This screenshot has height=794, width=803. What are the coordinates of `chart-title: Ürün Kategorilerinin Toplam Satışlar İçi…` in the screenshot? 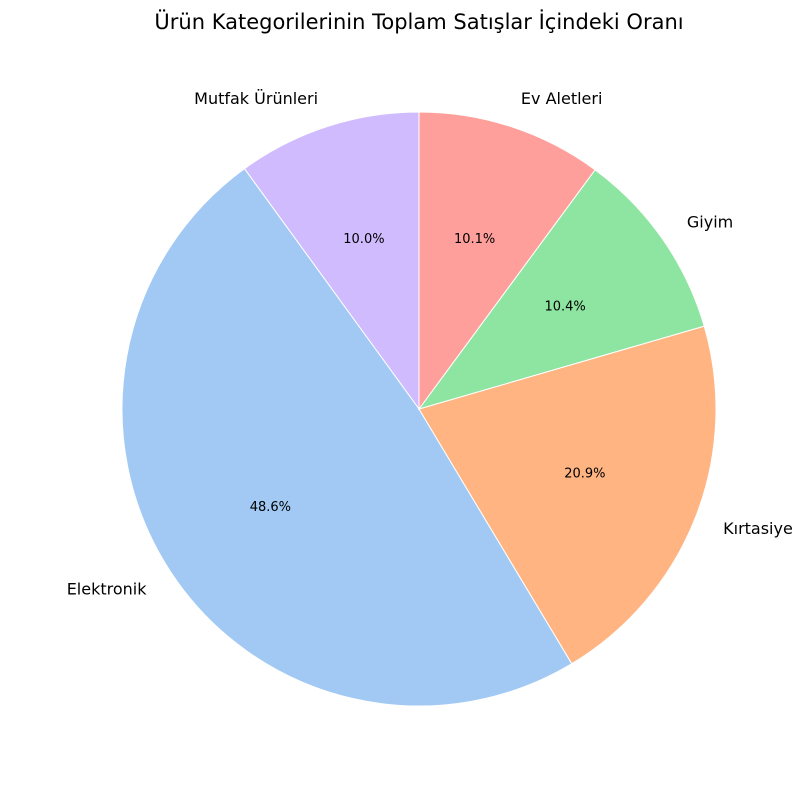 It's located at (418, 21).